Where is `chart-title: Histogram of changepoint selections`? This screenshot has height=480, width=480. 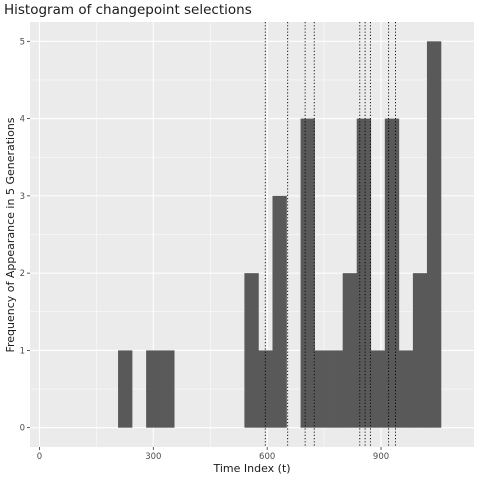
chart-title: Histogram of changepoint selections is located at coordinates (128, 10).